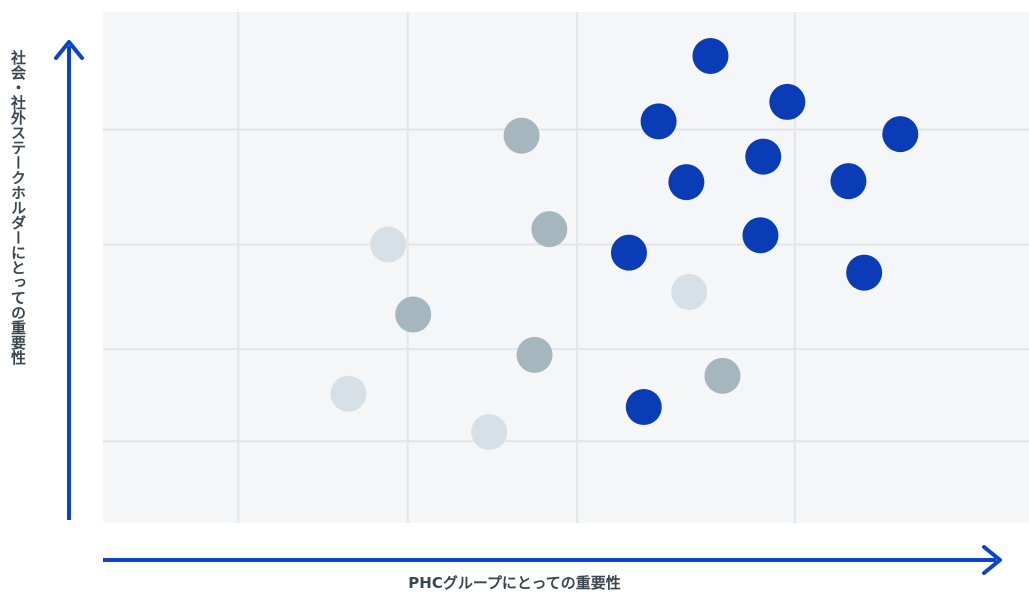 The height and width of the screenshot is (597, 1029). I want to click on y-axis-arrow, so click(69, 280).